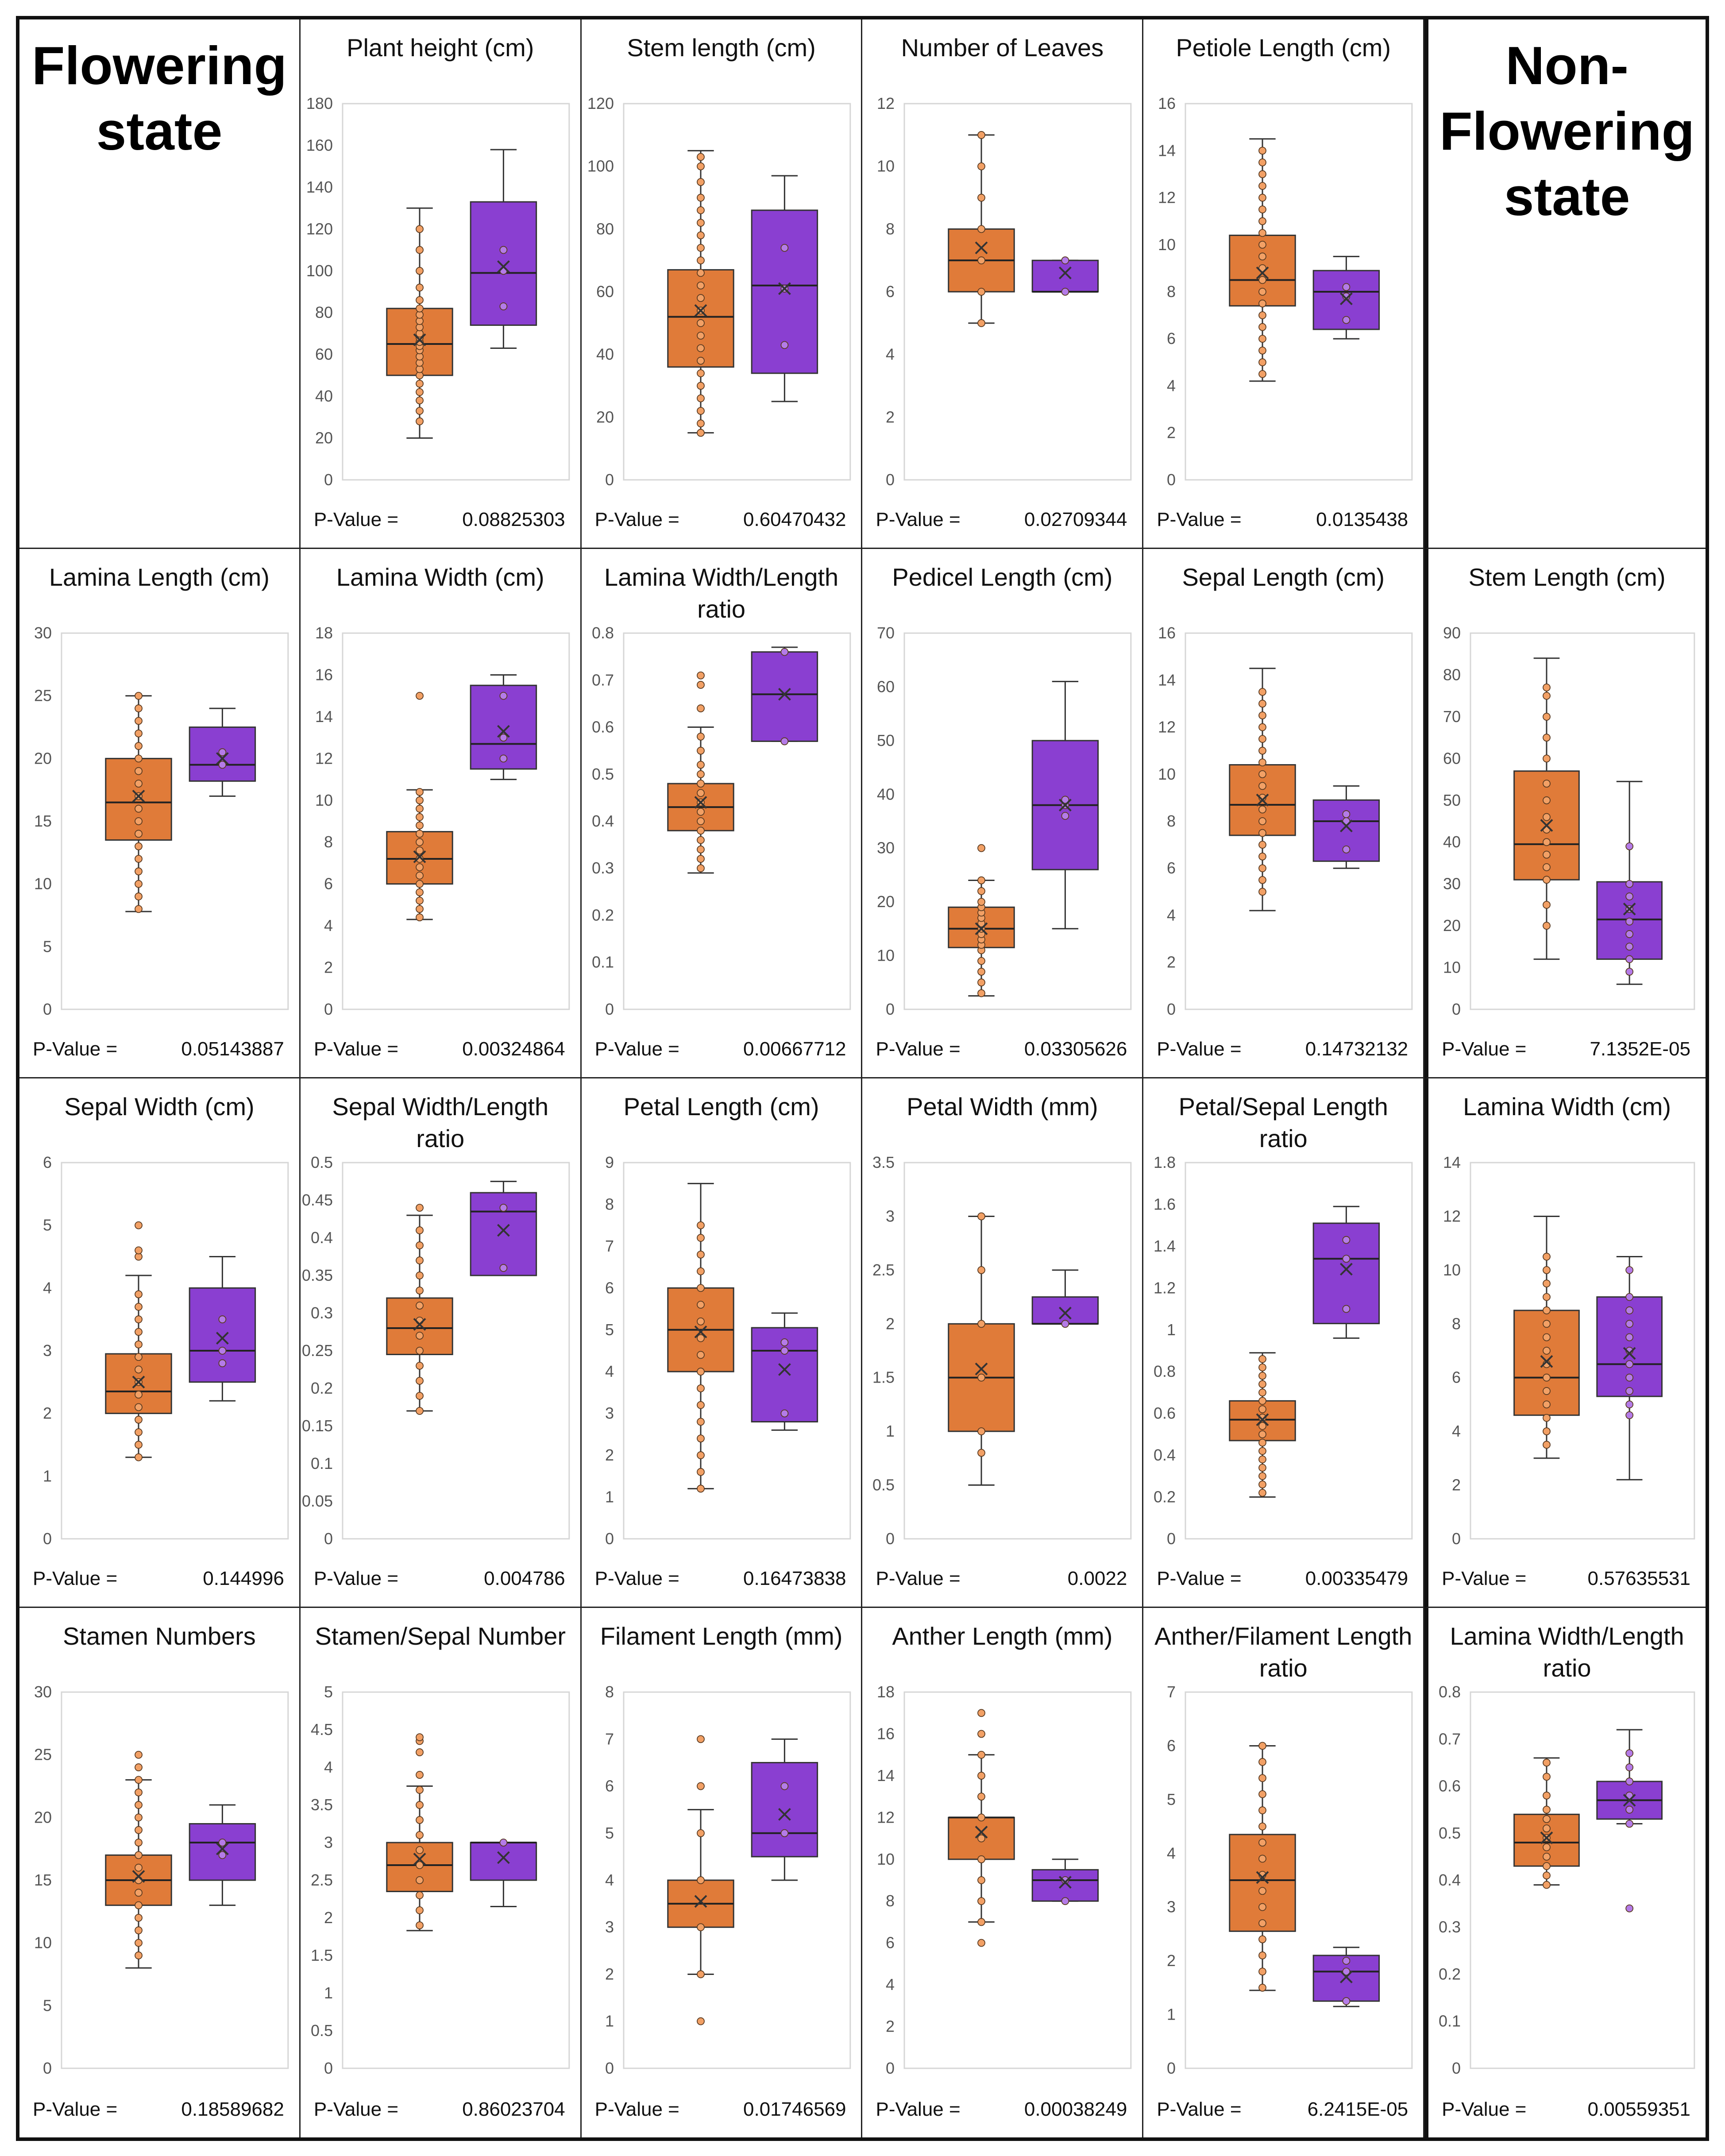 The height and width of the screenshot is (2156, 1725). Describe the element at coordinates (1284, 1350) in the screenshot. I see `box-plot: 0 0.2 0.4 0.6 0.8 1 1.2 1.4 1.6 1.8` at that location.